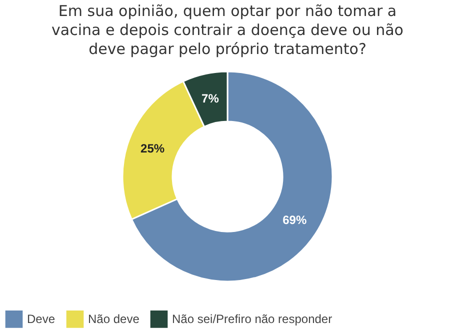 Image resolution: width=455 pixels, height=336 pixels. I want to click on chart-title: Em sua opinião, quem optar por não tomar a vacina e depois contrair a doença deve ou não deve pagar pelo próprio tratamento?, so click(228, 30).